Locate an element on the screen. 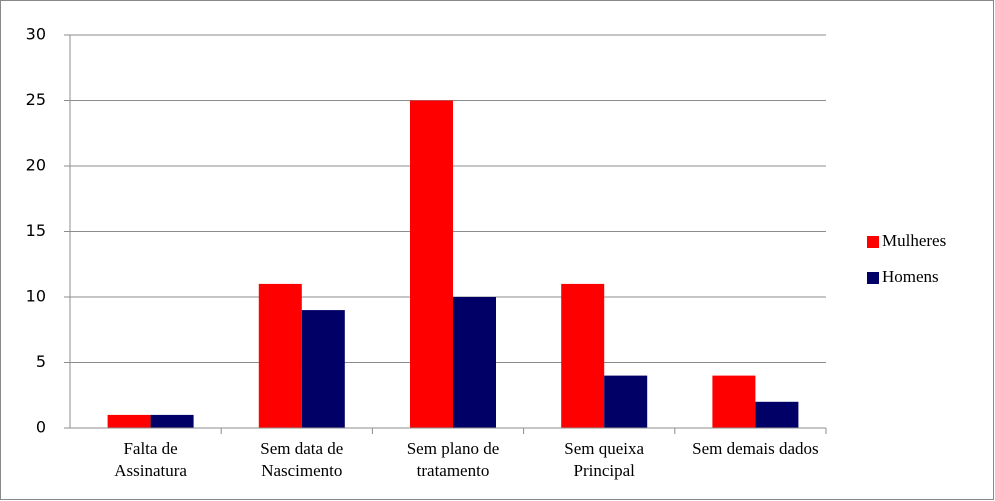 The width and height of the screenshot is (995, 501). y-tick-label: 0 is located at coordinates (41, 427).